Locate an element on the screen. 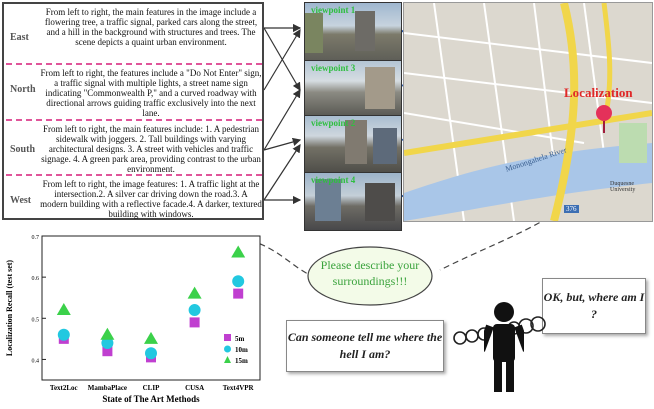 Image resolution: width=654 pixels, height=409 pixels. x-tick-label: MambaPlace is located at coordinates (107, 388).